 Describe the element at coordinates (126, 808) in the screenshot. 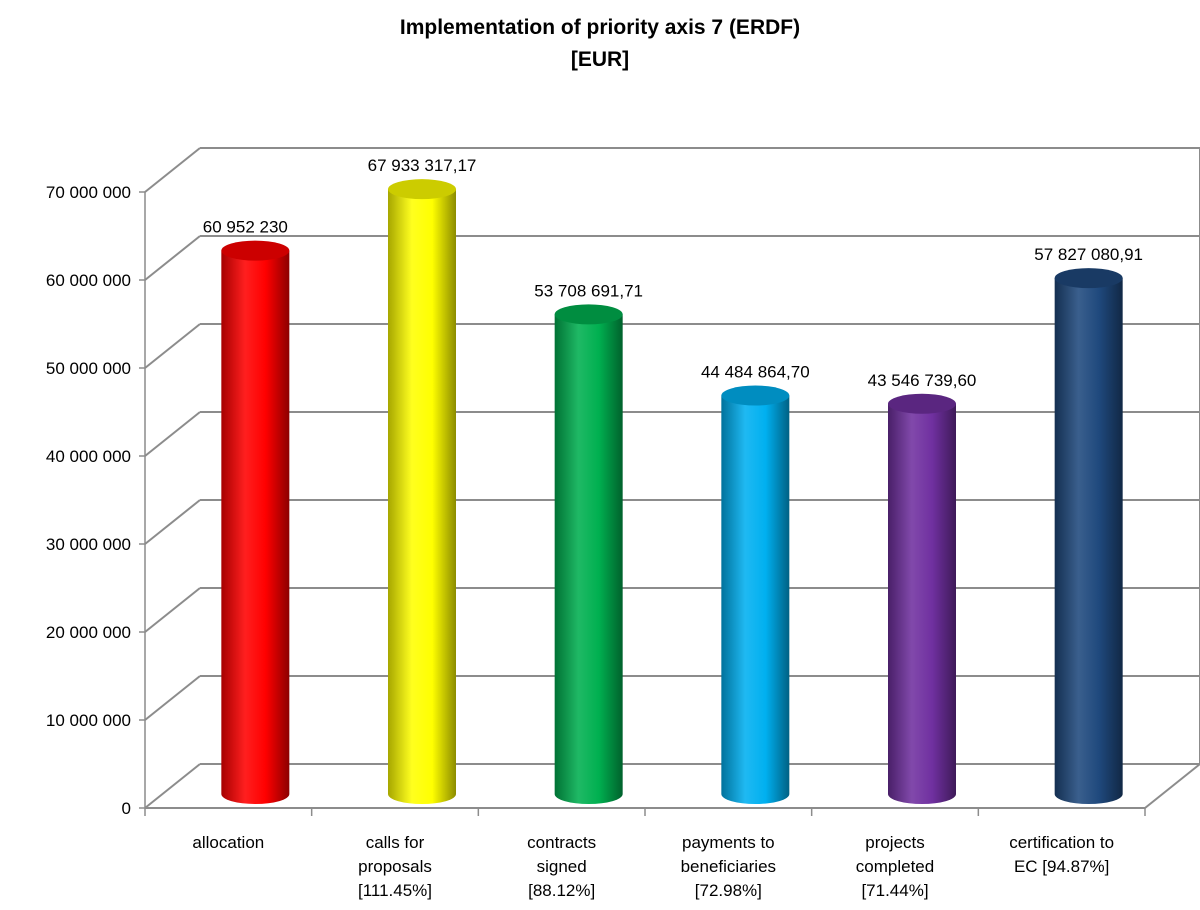

I see `y-tick-label: 0` at that location.